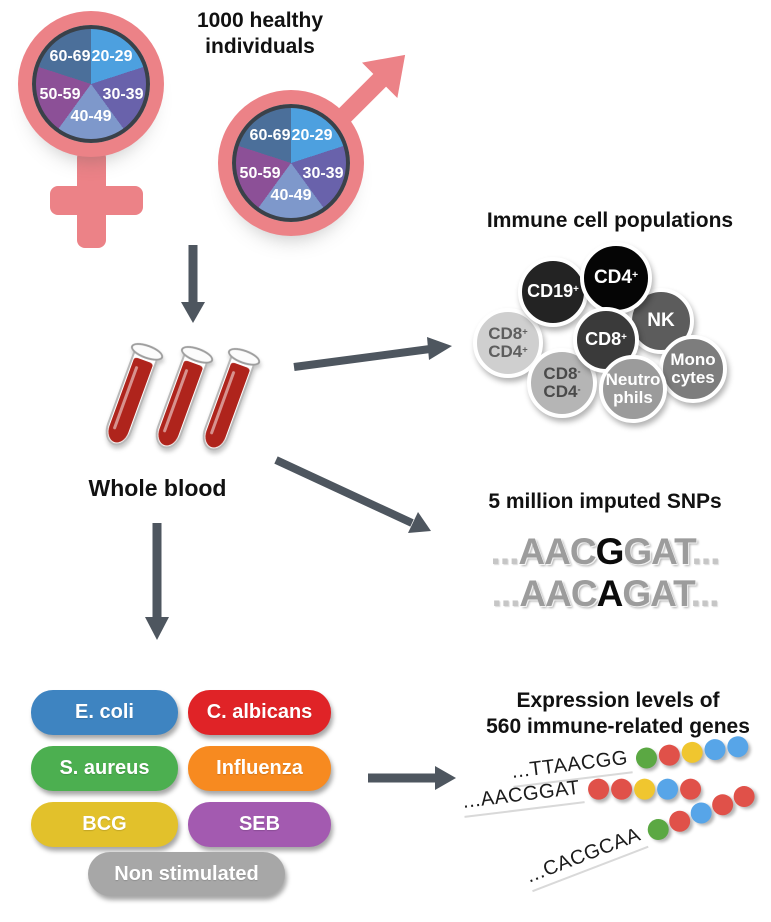 Image resolution: width=771 pixels, height=922 pixels. I want to click on cell-population-neutrophils: Neutro phils, so click(633, 389).